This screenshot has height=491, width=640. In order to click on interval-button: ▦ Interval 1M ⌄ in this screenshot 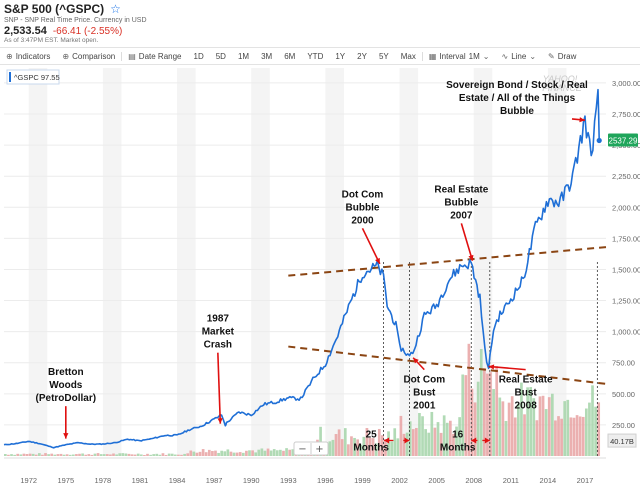, I will do `click(458, 56)`.